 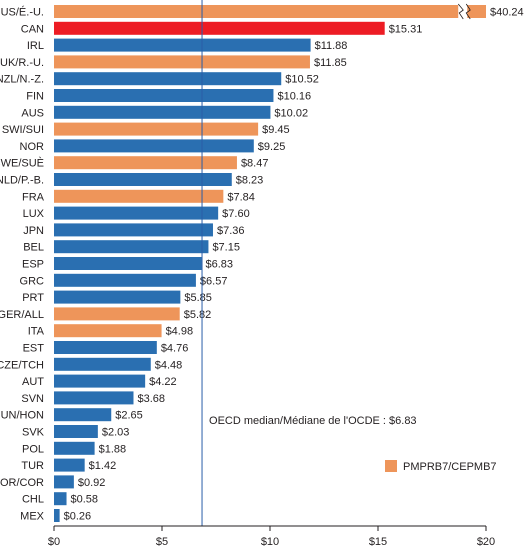 What do you see at coordinates (270, 542) in the screenshot?
I see `x-tick-label-10: $10` at bounding box center [270, 542].